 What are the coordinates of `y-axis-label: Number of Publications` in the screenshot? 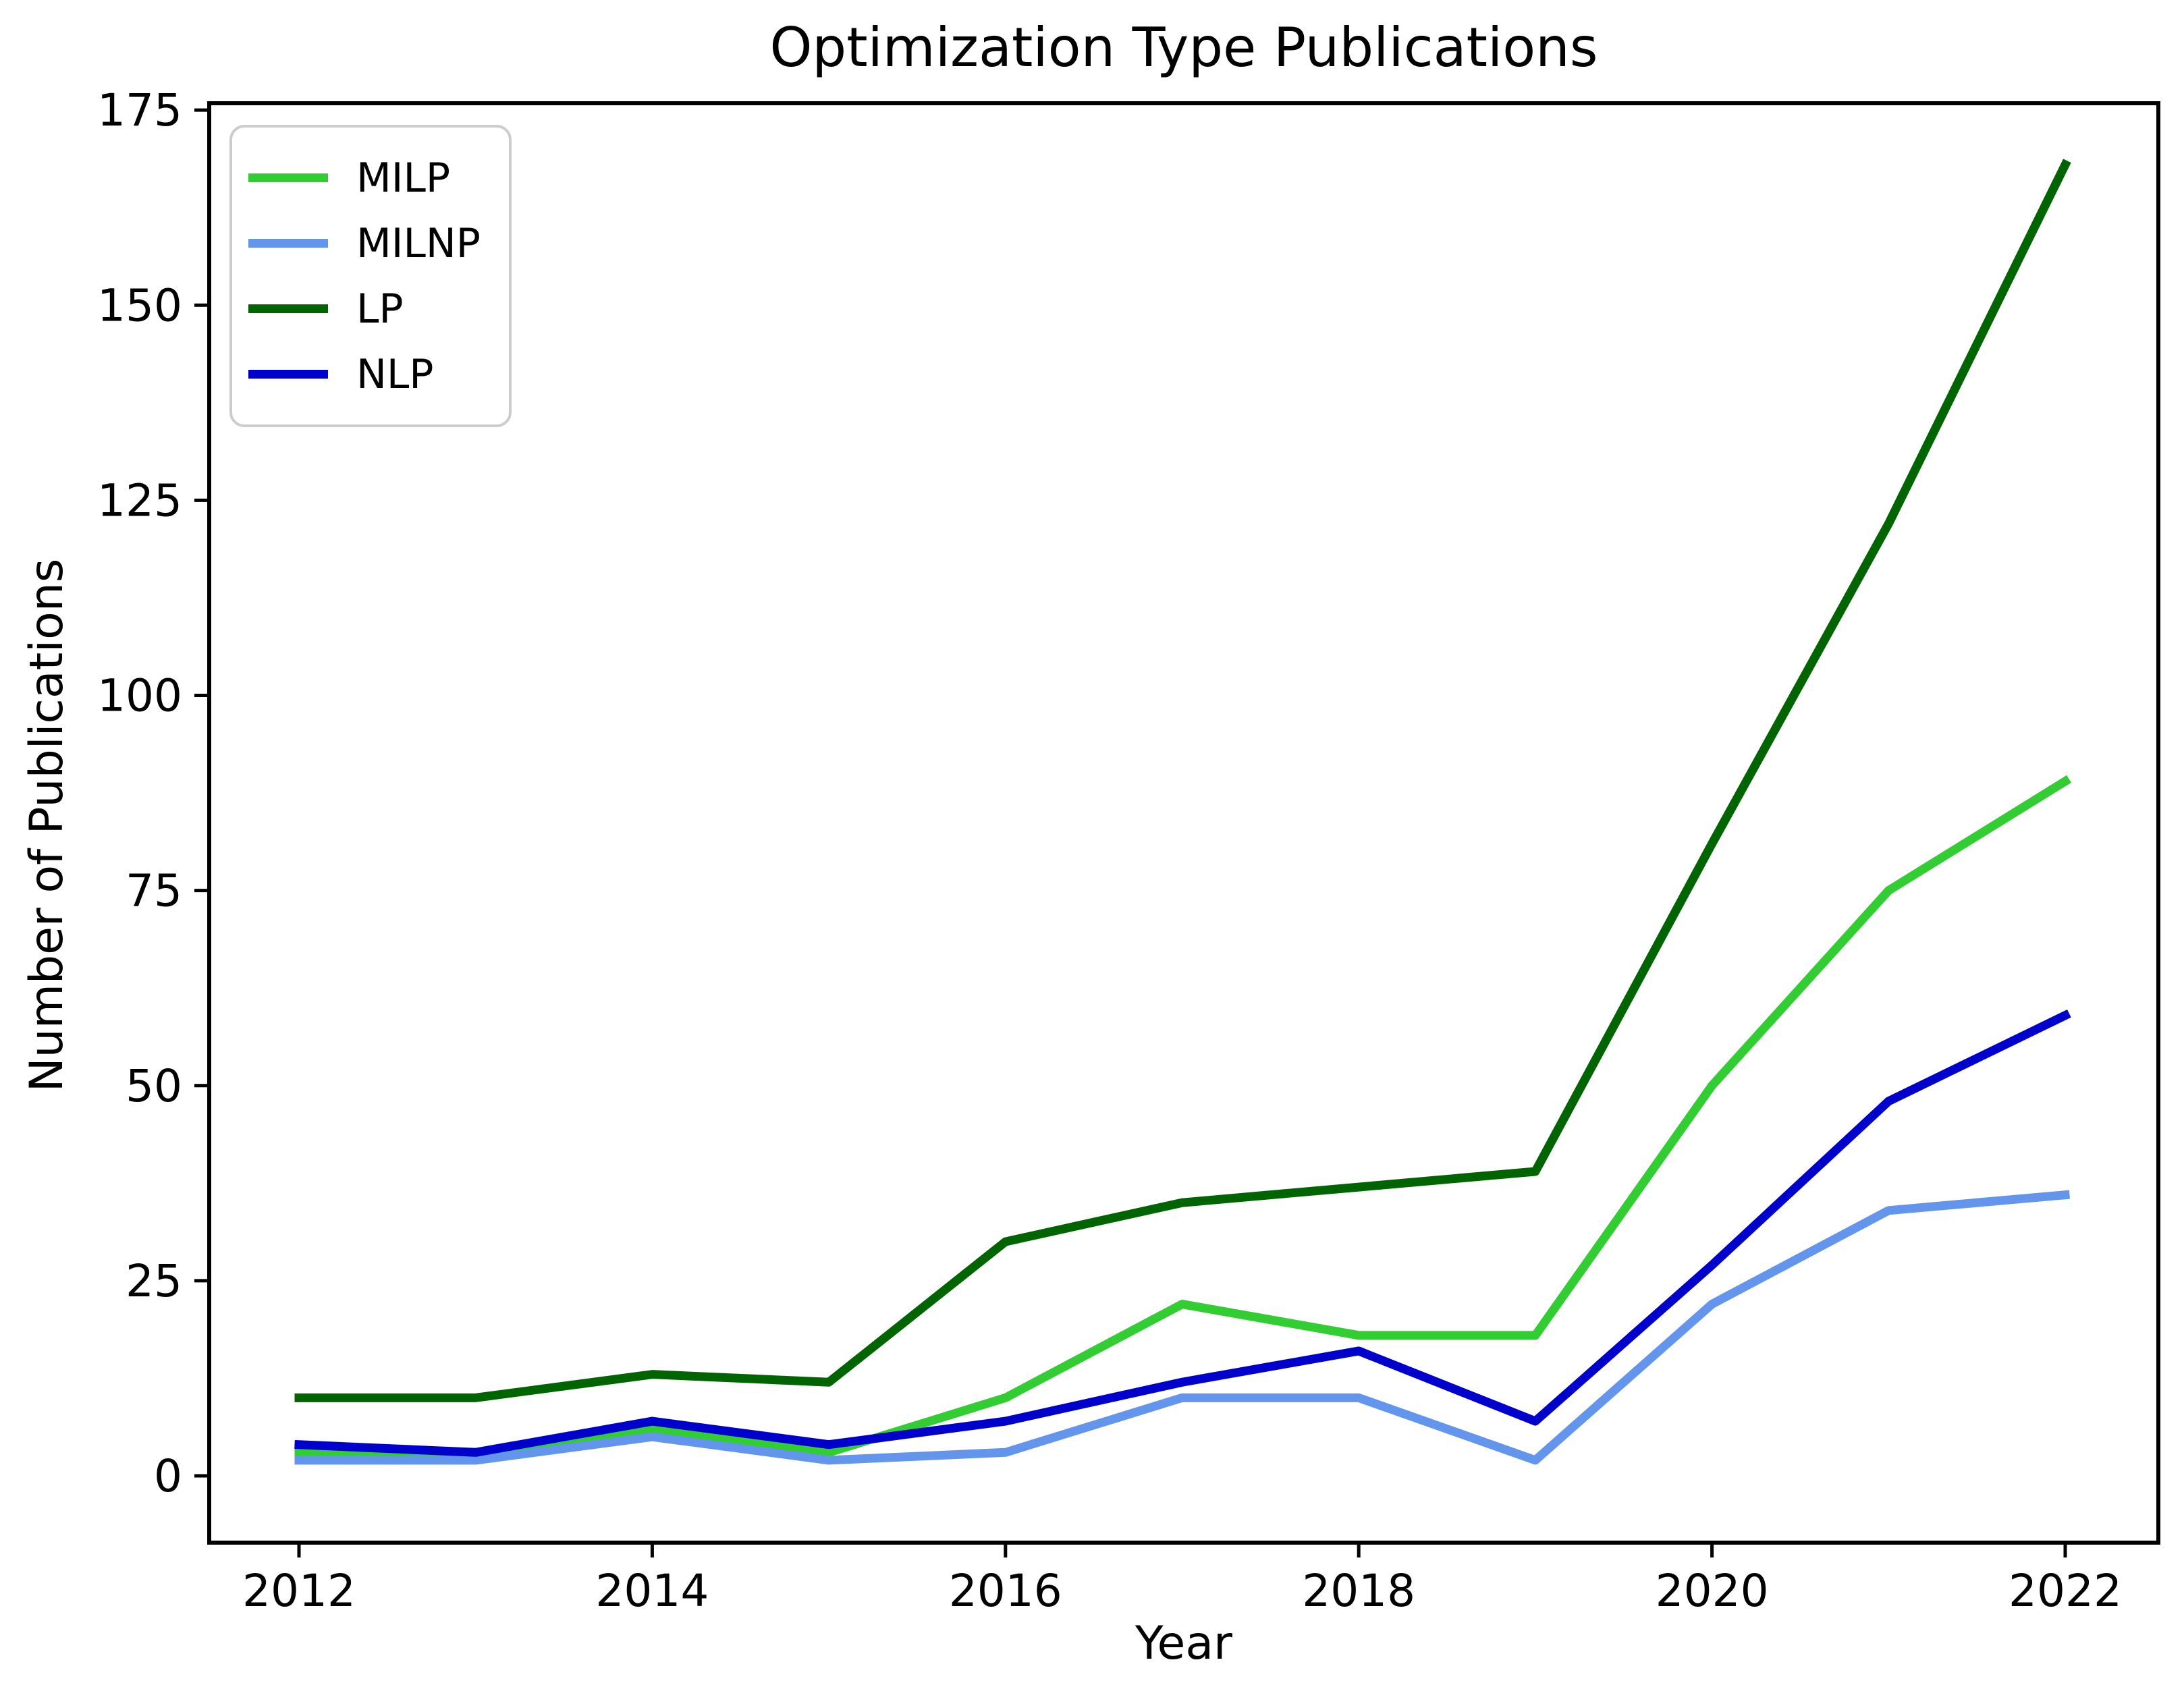 It's located at (47, 825).